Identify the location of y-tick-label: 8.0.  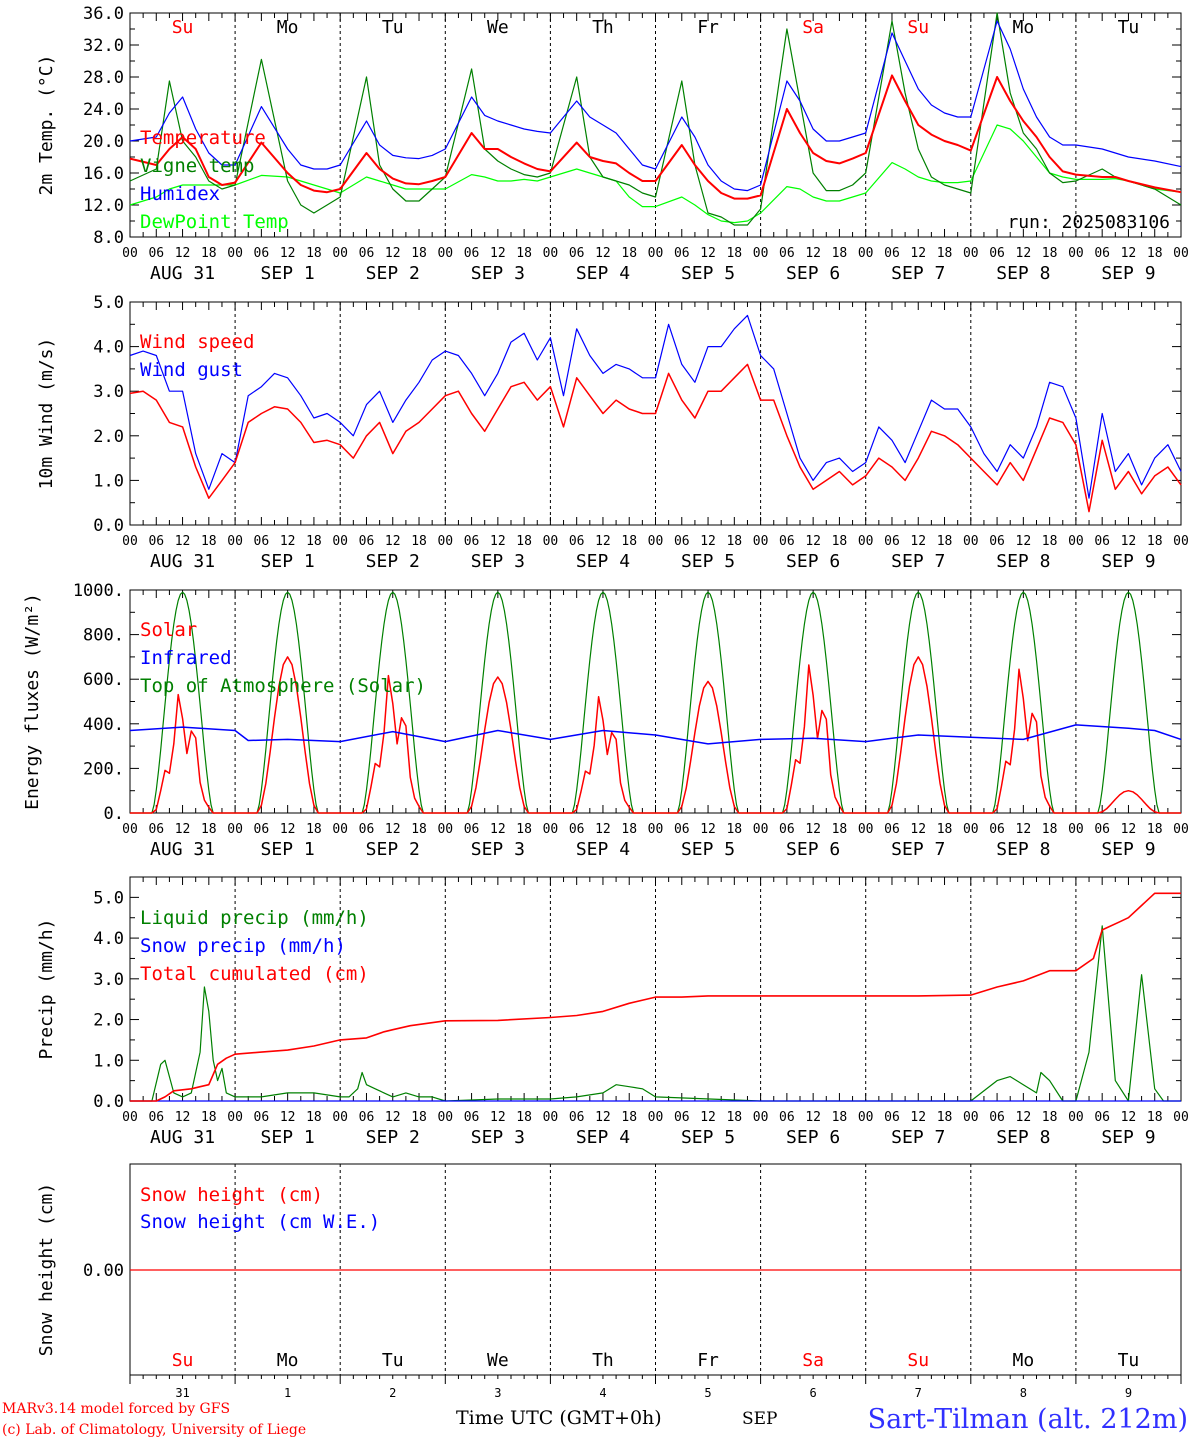
(108, 238).